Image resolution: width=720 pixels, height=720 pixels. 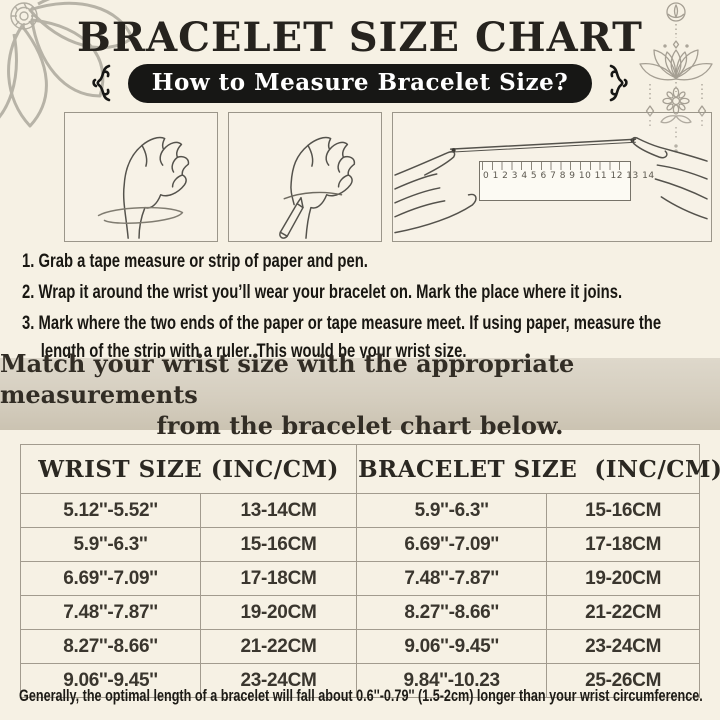 What do you see at coordinates (538, 469) in the screenshot?
I see `bracelet-size-header: BRACELET SIZE (INC/CM)` at bounding box center [538, 469].